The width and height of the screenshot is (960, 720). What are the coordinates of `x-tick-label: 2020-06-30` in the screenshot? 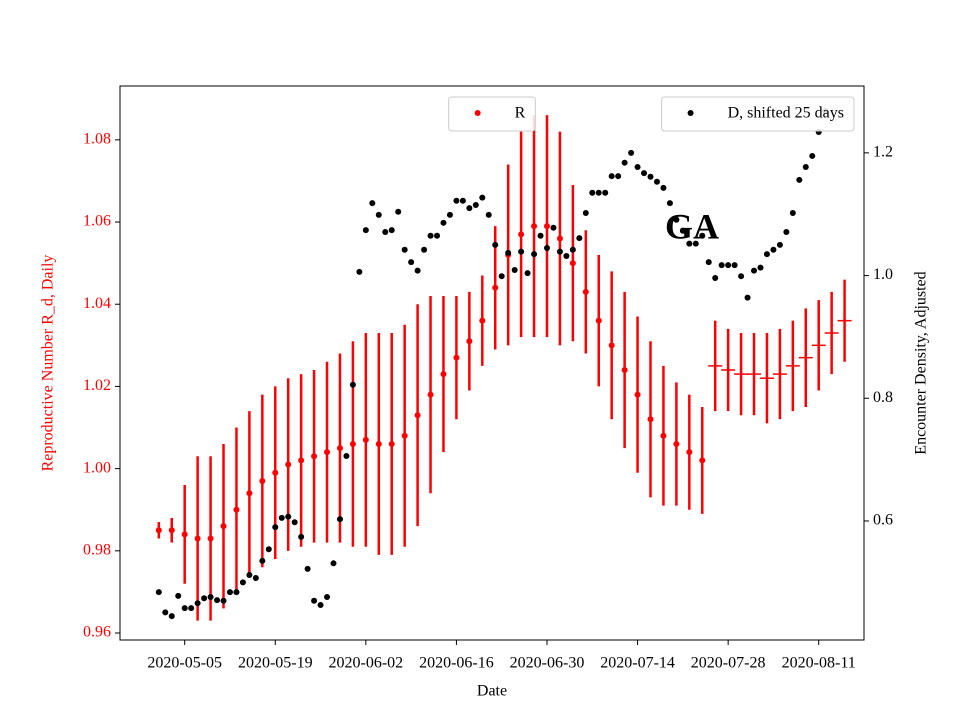 It's located at (547, 663).